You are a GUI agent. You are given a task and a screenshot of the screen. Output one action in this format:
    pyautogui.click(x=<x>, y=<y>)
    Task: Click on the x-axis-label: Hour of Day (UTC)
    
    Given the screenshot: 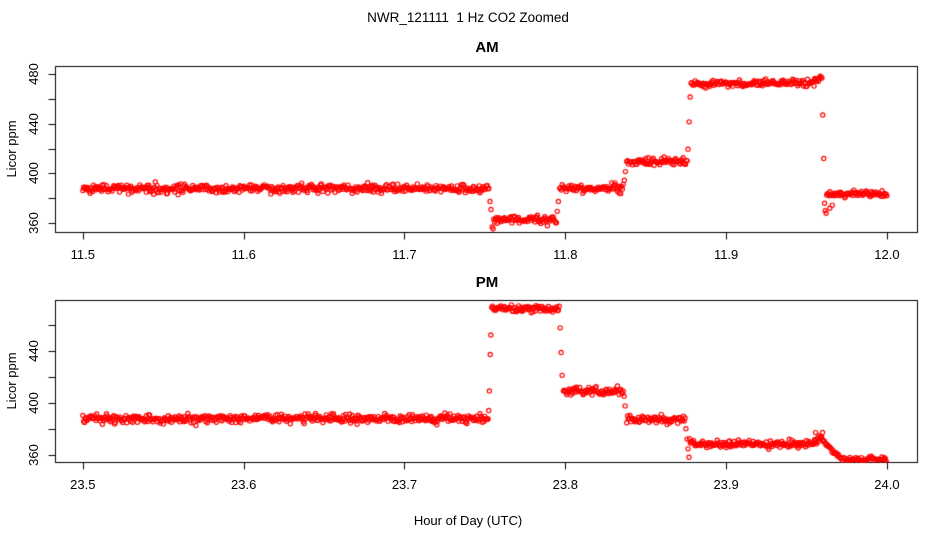 What is the action you would take?
    pyautogui.click(x=468, y=520)
    